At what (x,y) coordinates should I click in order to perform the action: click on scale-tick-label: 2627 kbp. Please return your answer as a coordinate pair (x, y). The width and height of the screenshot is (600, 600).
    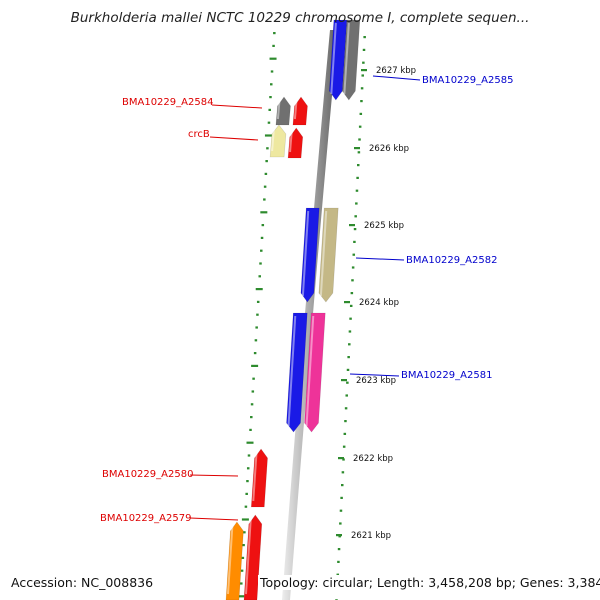
    Looking at the image, I should click on (396, 71).